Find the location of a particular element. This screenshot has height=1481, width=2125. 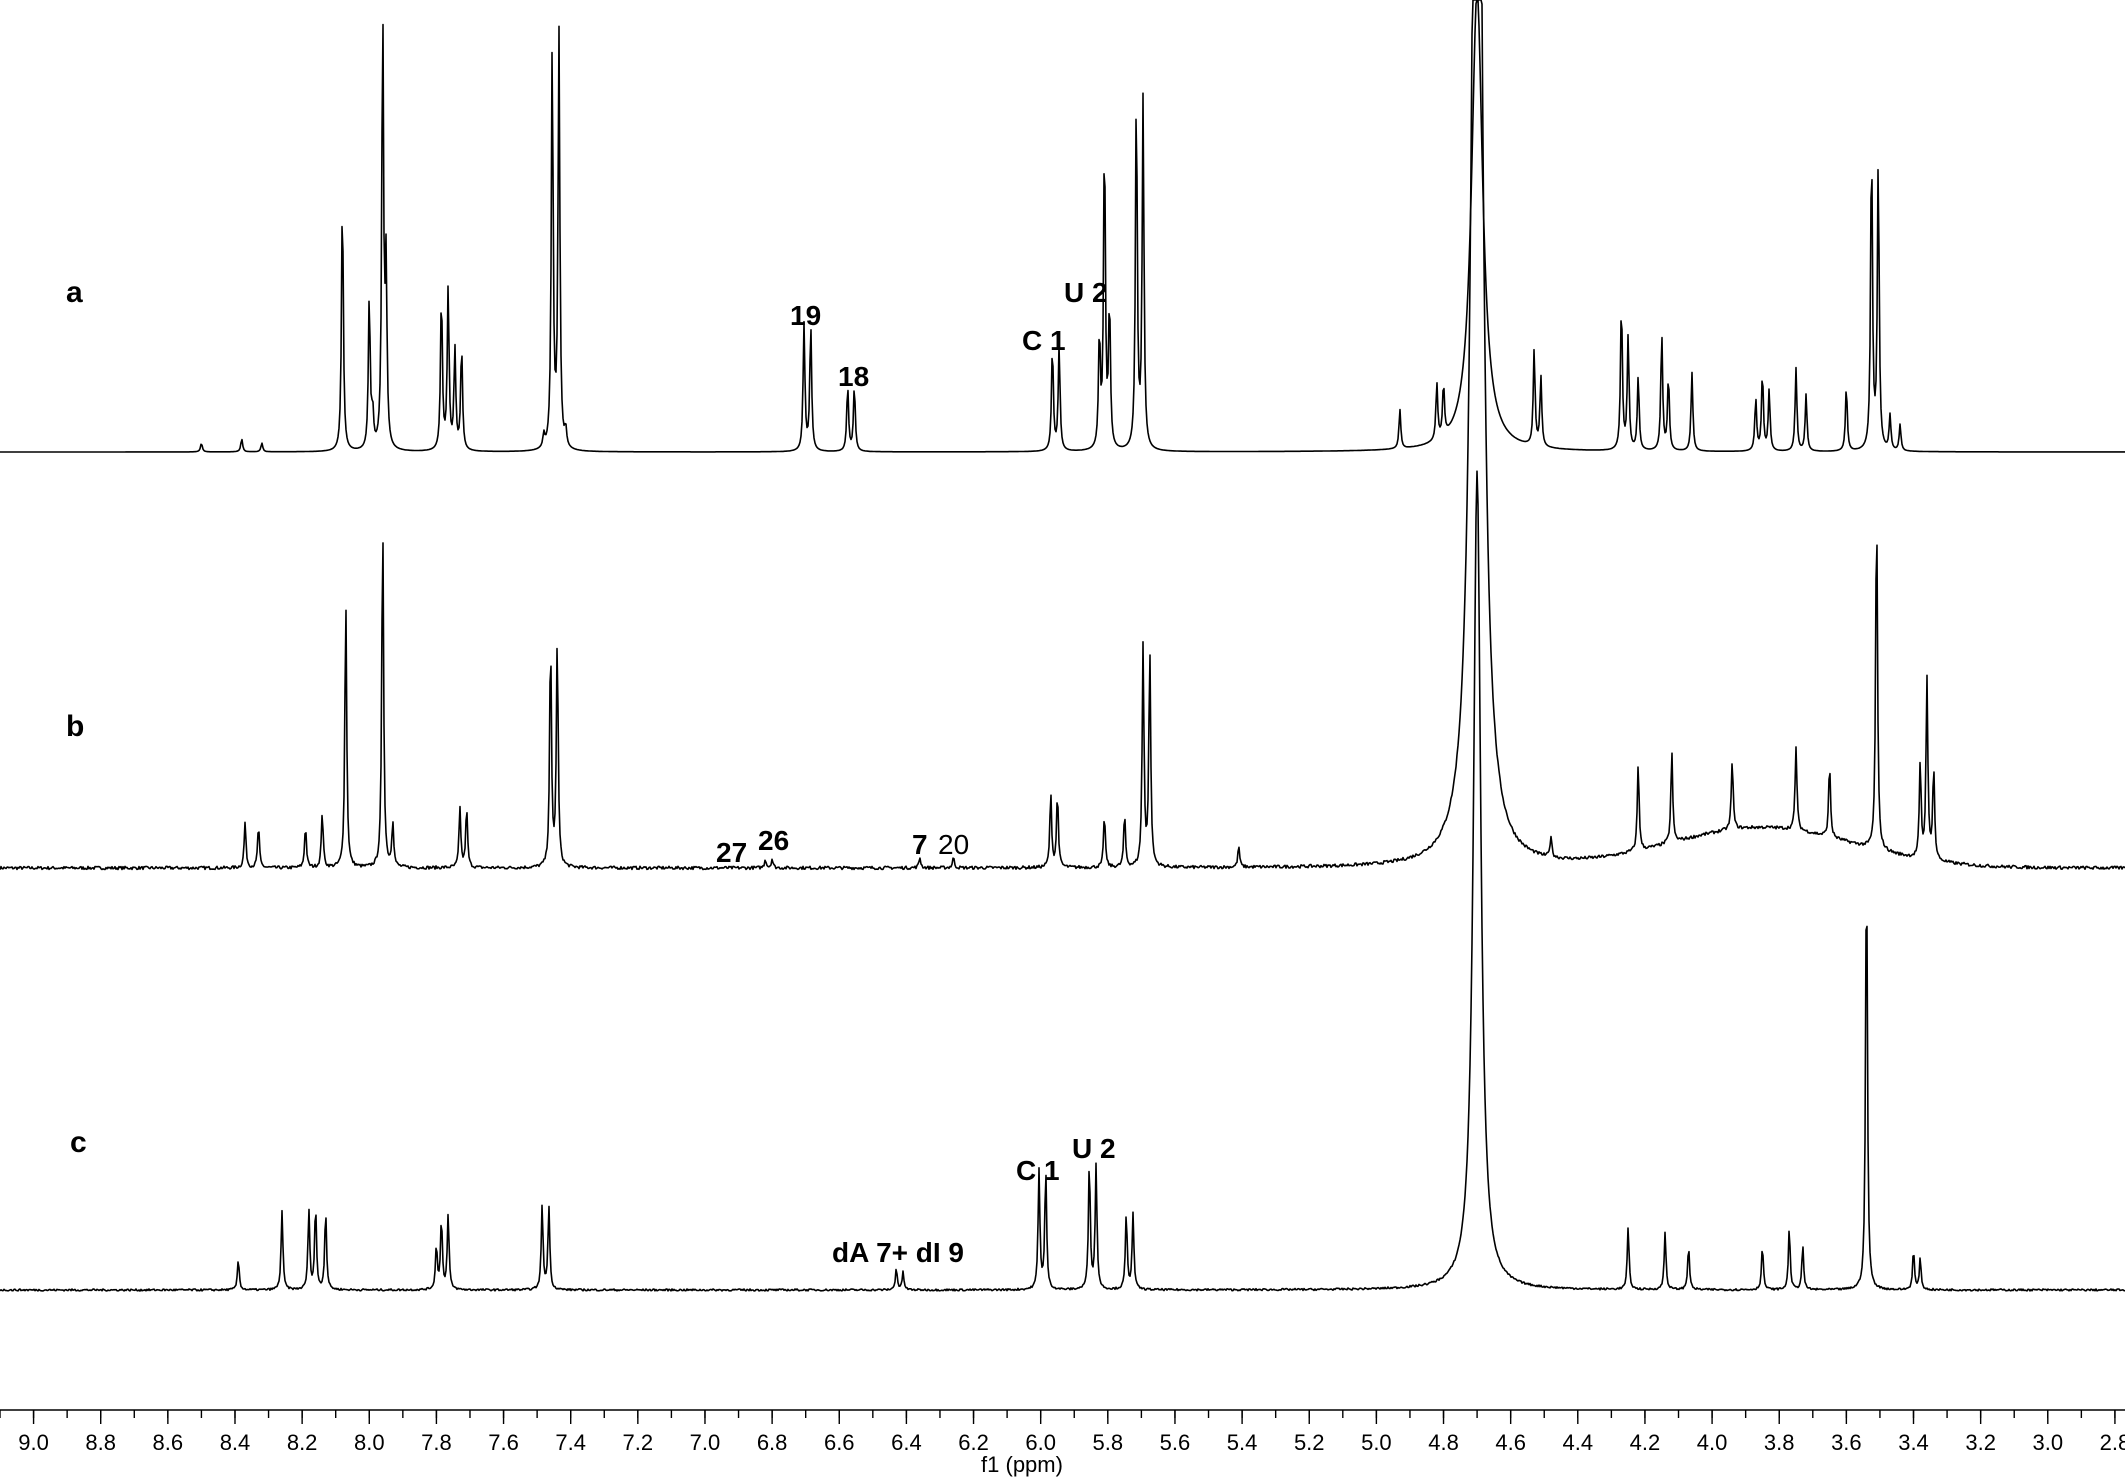

x-tick-label: 8.0 is located at coordinates (369, 1442).